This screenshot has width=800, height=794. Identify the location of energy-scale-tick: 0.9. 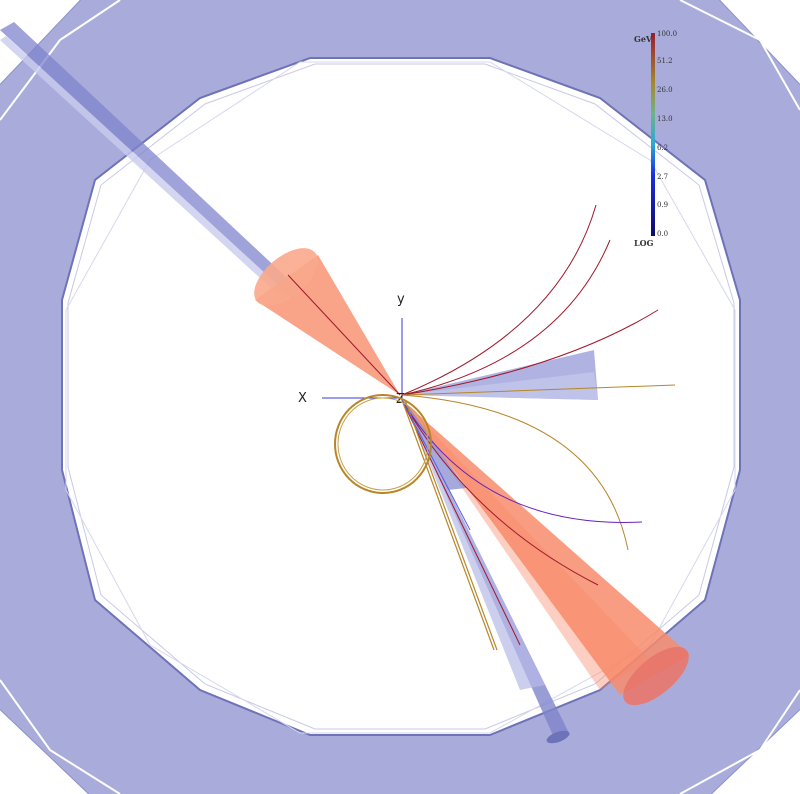
(662, 205).